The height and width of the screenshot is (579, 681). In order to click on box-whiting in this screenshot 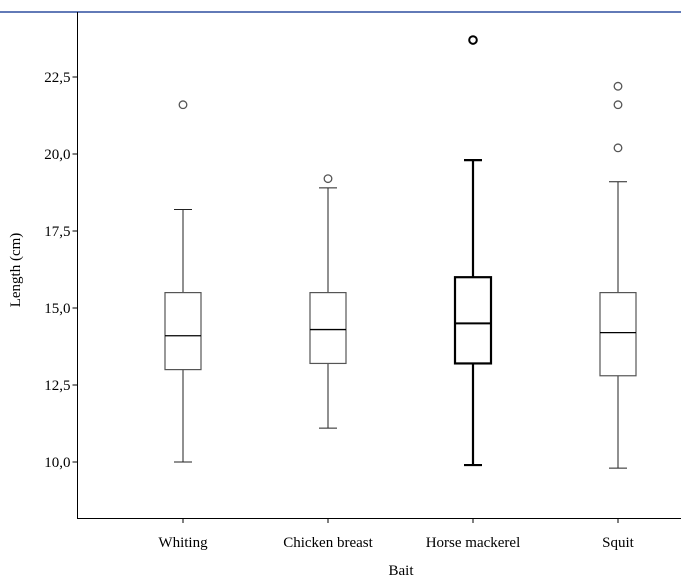, I will do `click(183, 281)`.